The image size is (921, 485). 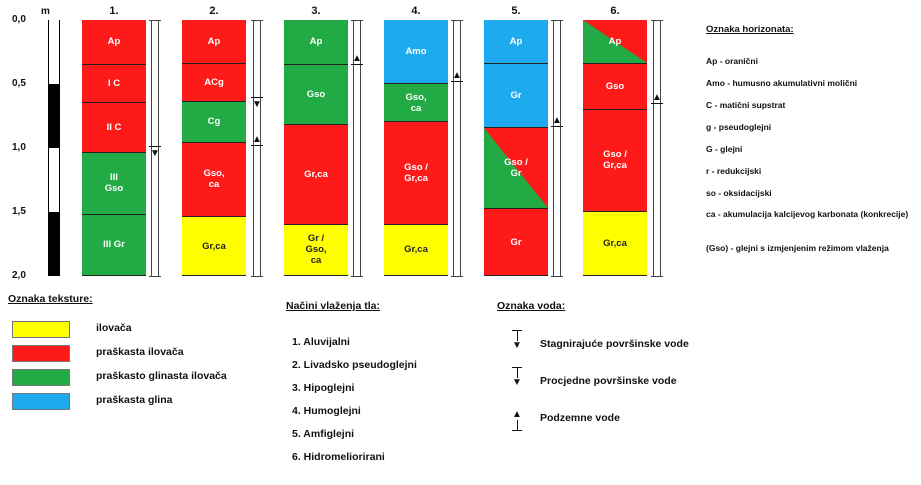 What do you see at coordinates (54, 244) in the screenshot?
I see `scale-bar-segment` at bounding box center [54, 244].